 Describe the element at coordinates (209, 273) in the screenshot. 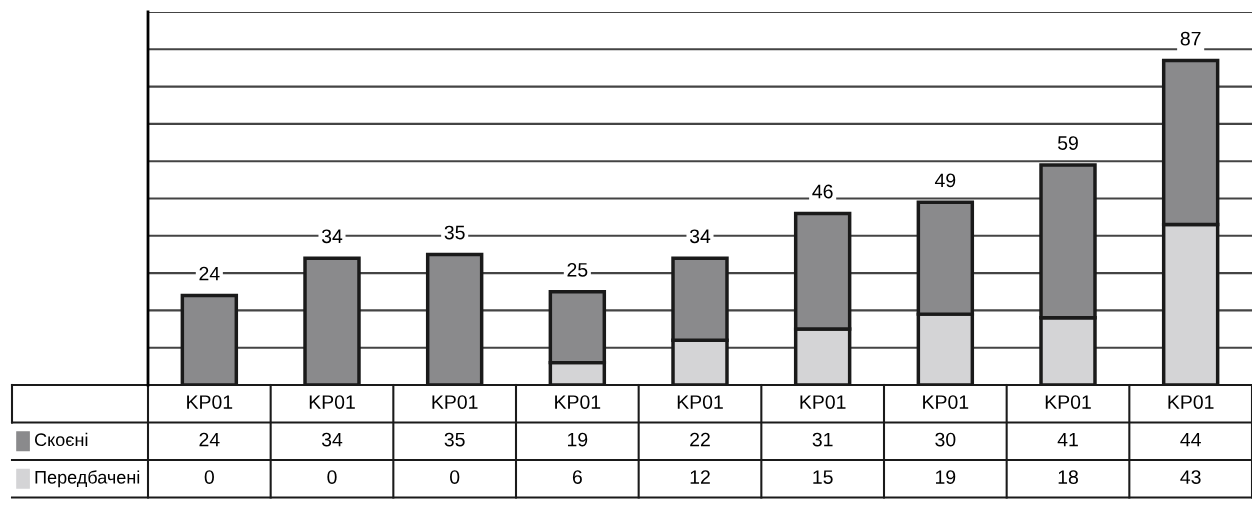

I see `total-label: 24` at that location.